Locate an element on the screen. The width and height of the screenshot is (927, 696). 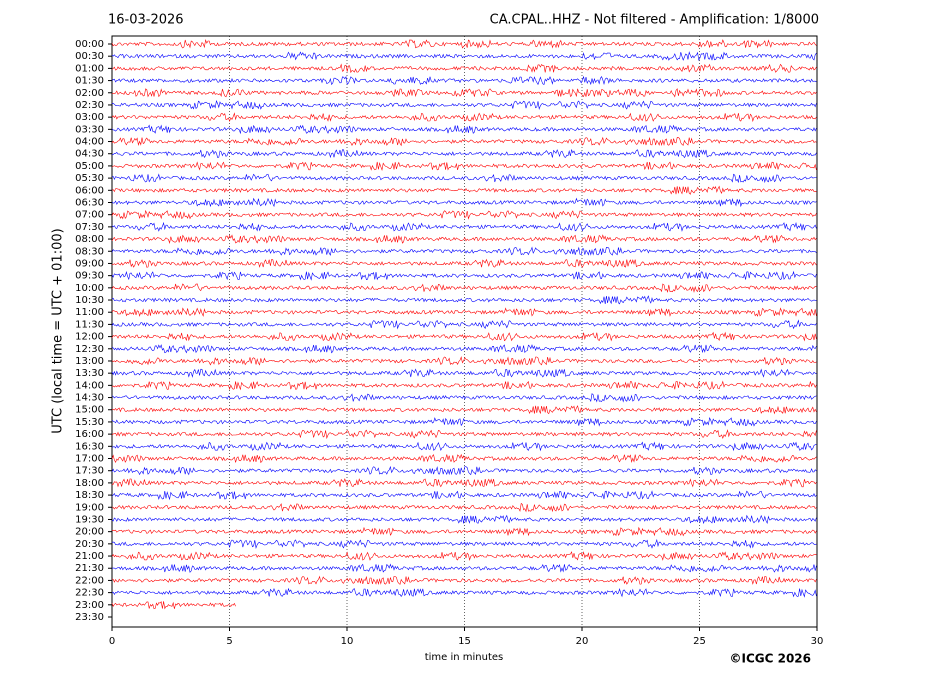
y-tick-label: 18:00 is located at coordinates (89, 483).